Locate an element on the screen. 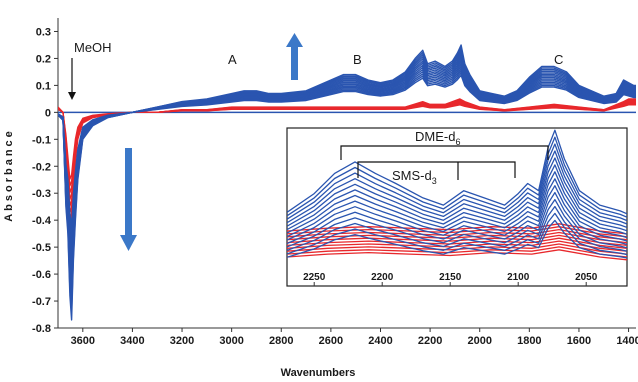 Image resolution: width=638 pixels, height=382 pixels. x-tick-label: 2600 is located at coordinates (331, 341).